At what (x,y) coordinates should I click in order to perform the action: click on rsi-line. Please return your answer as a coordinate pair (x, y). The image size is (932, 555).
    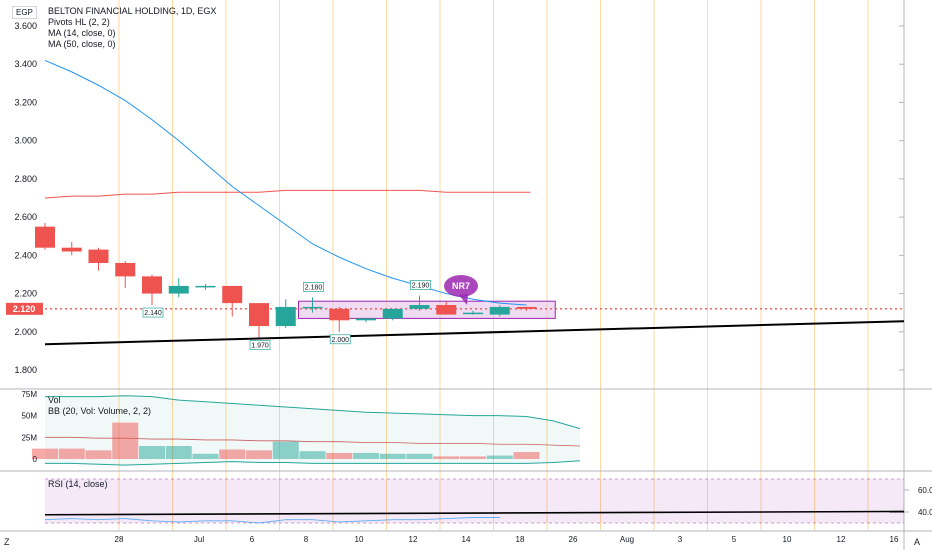
    Looking at the image, I should click on (272, 520).